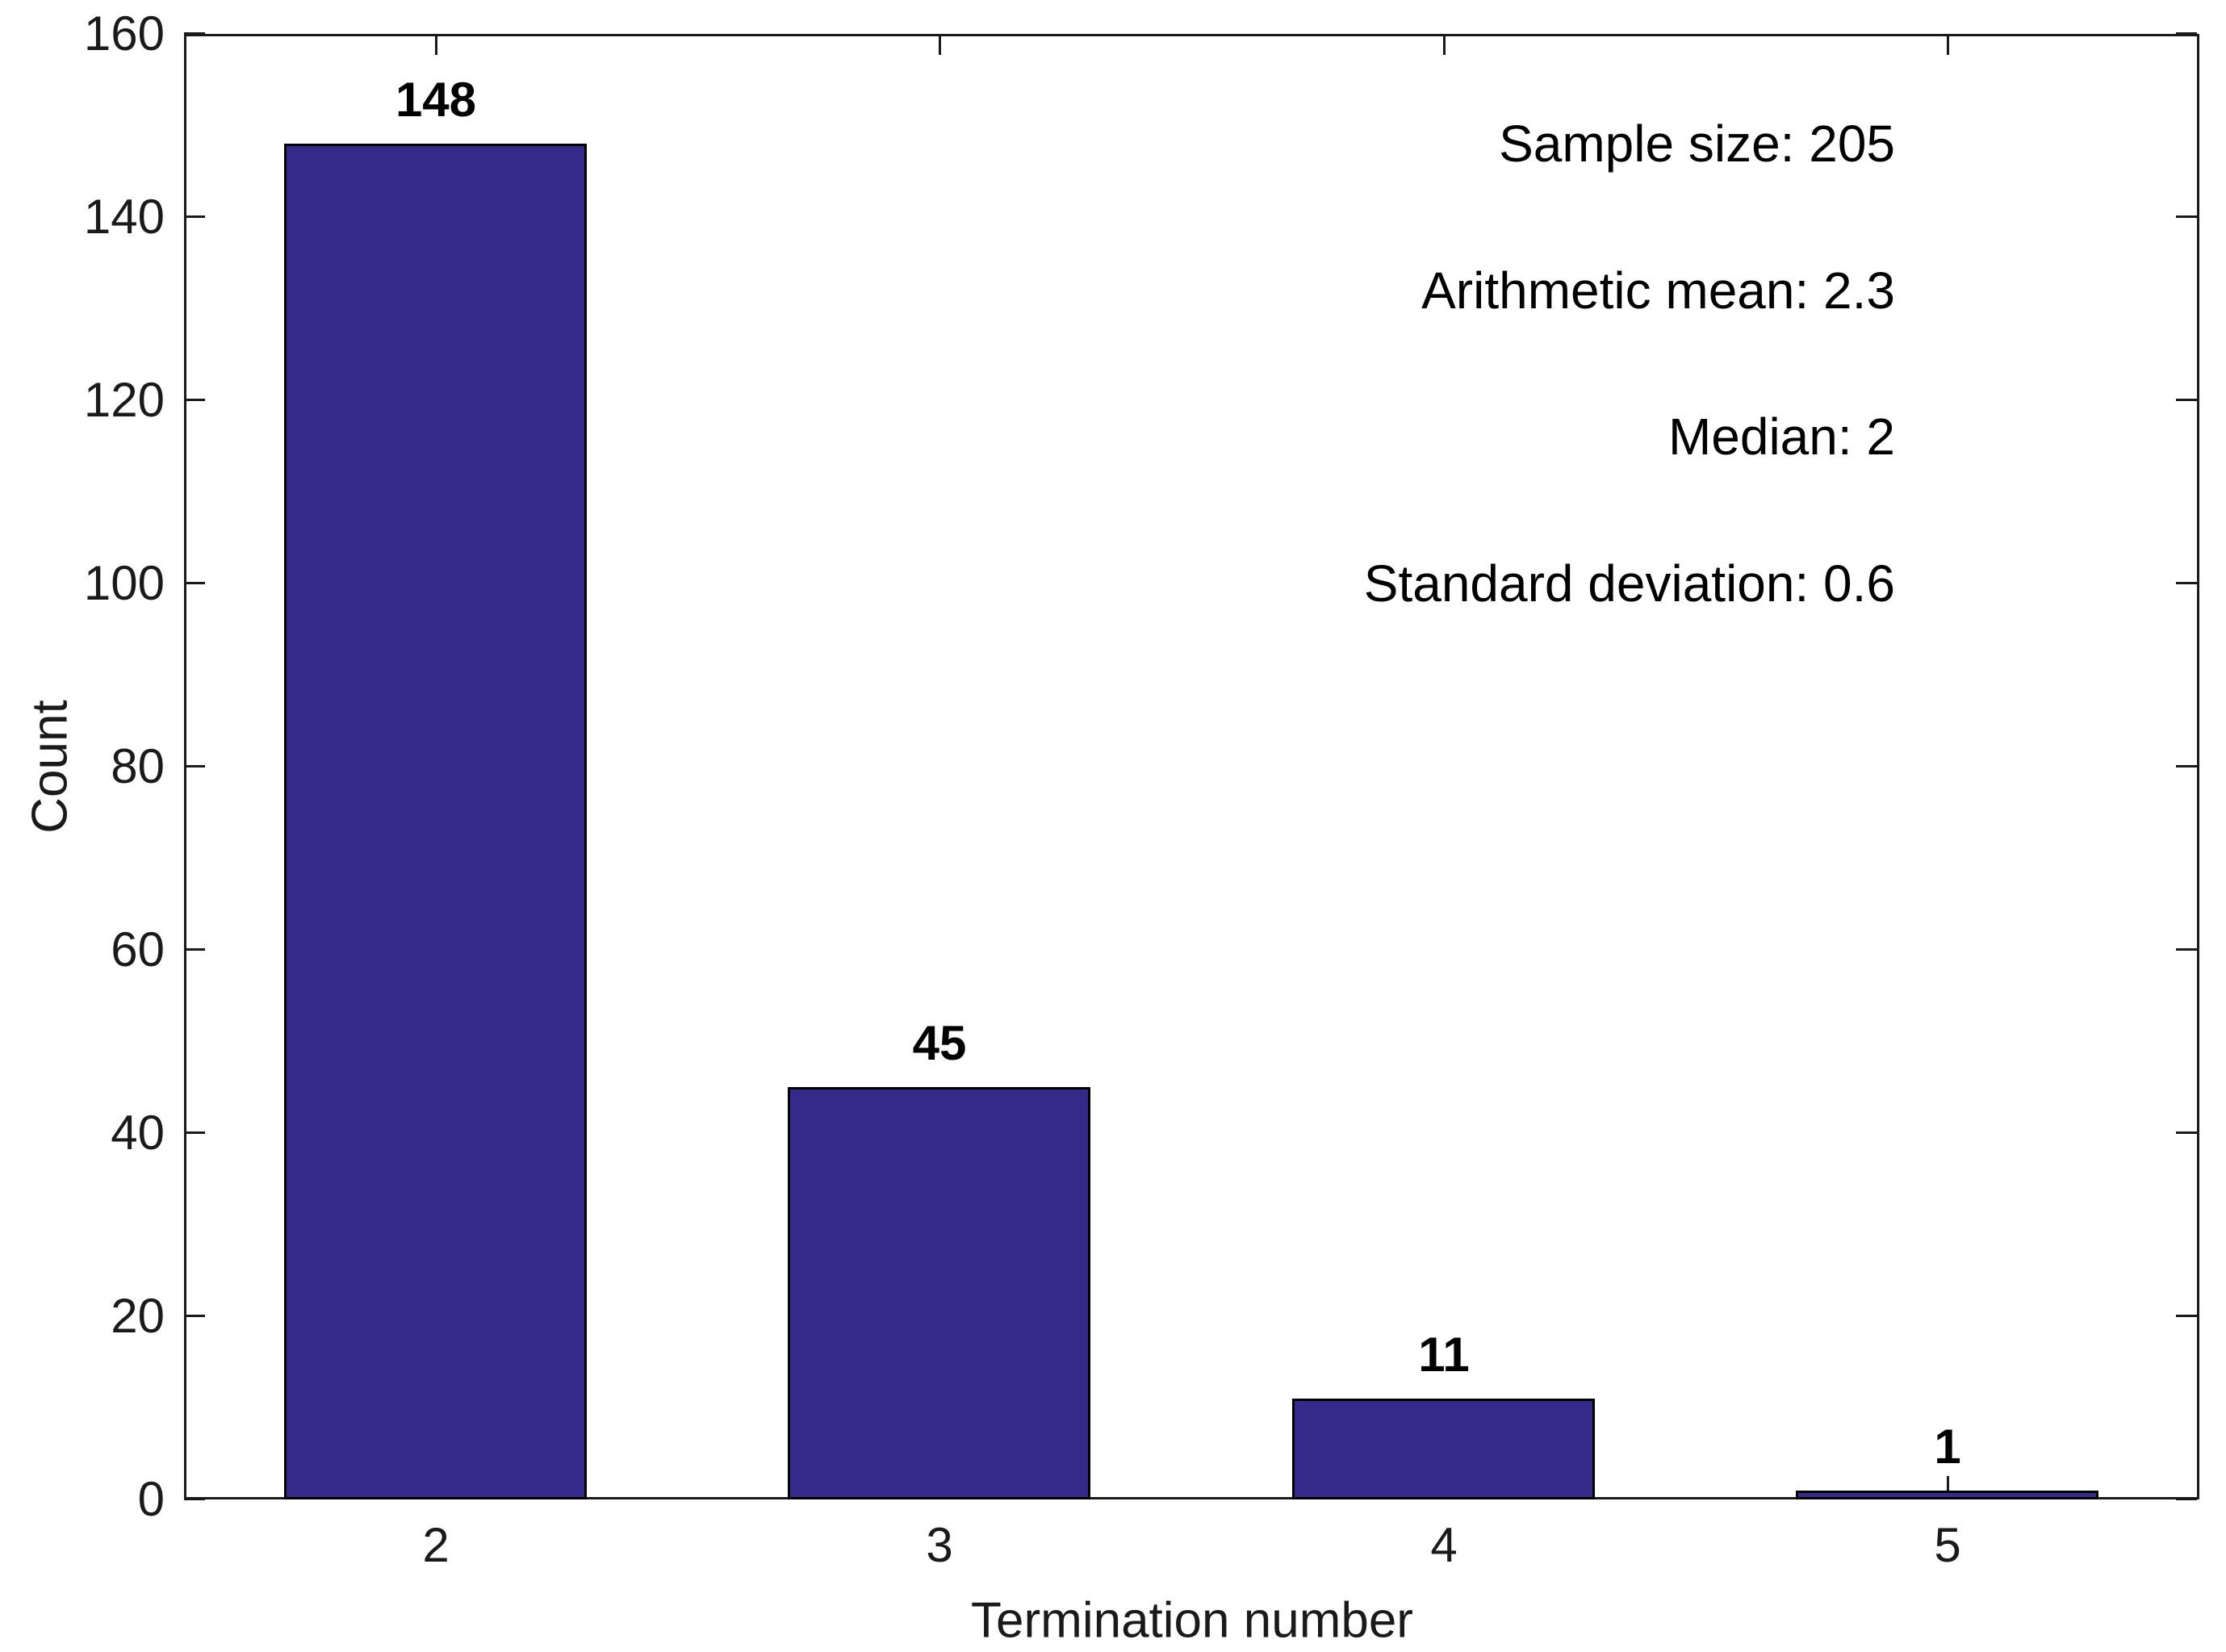 This screenshot has width=2226, height=1652. I want to click on x-tick-label: 5, so click(1947, 1545).